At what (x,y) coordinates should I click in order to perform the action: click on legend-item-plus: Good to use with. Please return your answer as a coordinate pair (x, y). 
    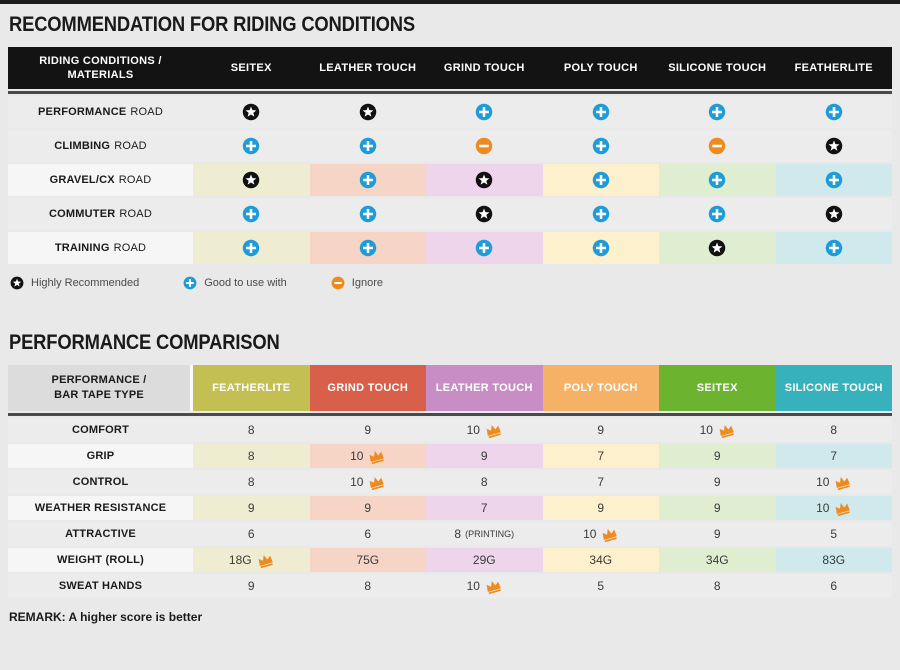
    Looking at the image, I should click on (235, 283).